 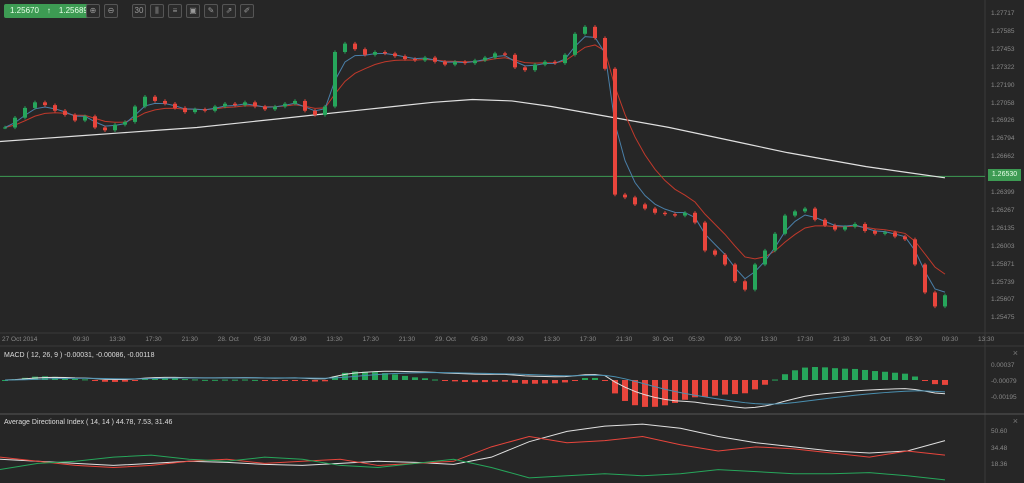 I want to click on chart-toolbar: ⊕ ⊖ 30 ⫼ ≡ ▣ ✎ ⇗ ✐, so click(x=170, y=11).